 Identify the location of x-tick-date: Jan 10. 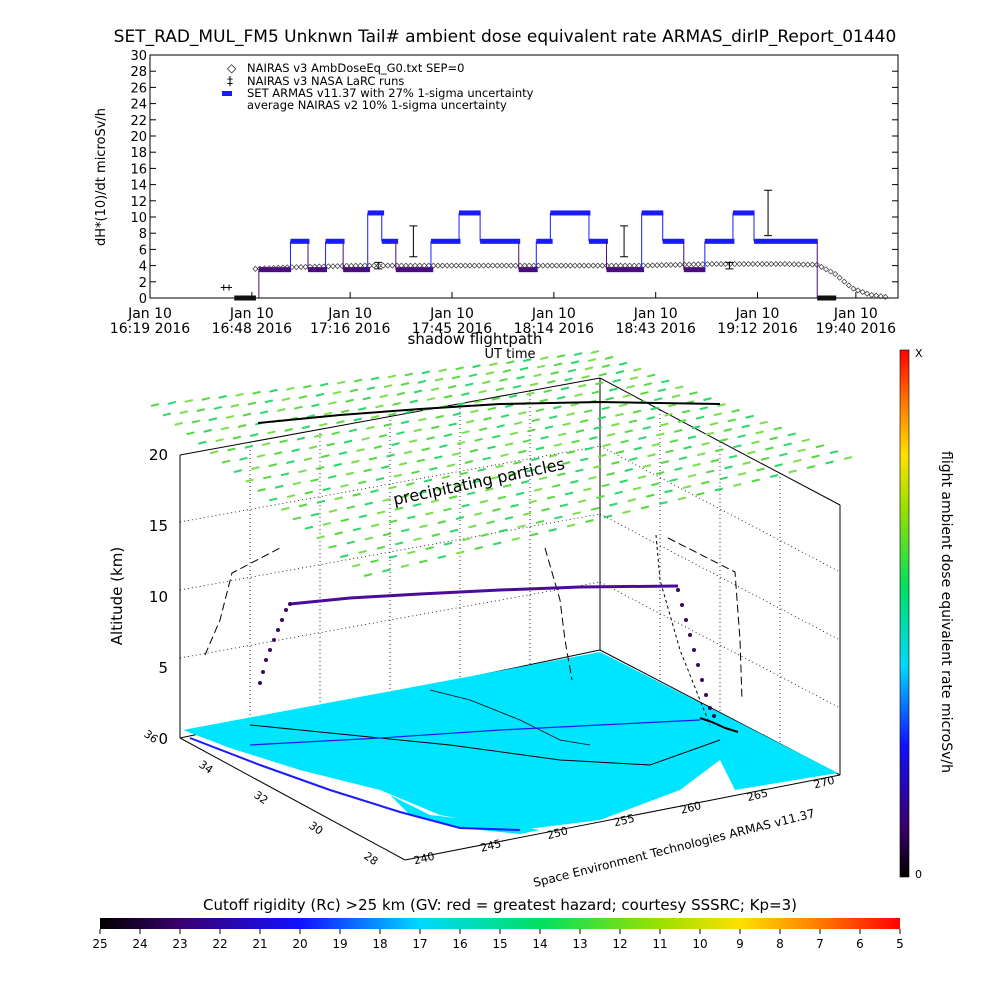
(451, 314).